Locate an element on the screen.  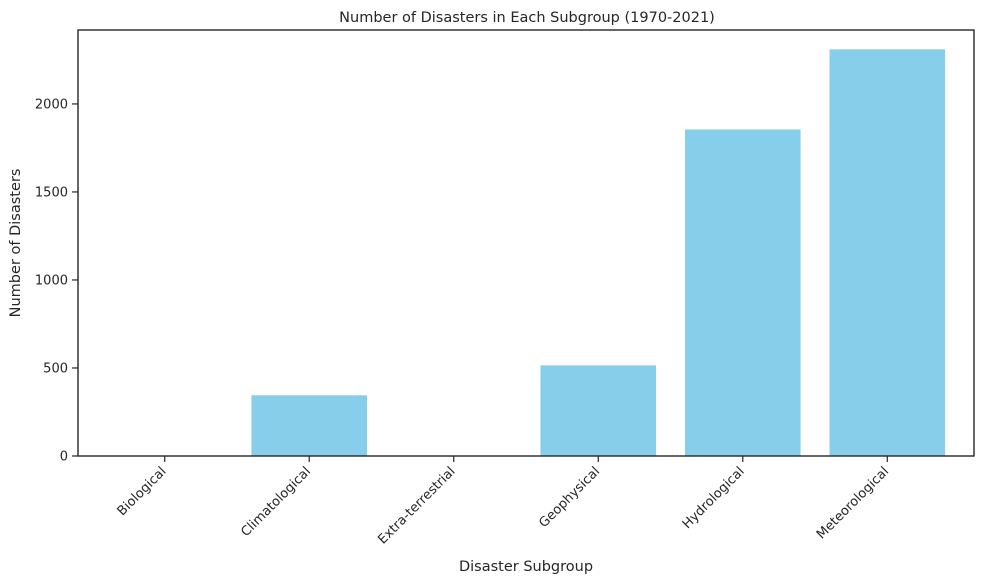
y-tick-label: 1000 is located at coordinates (51, 280).